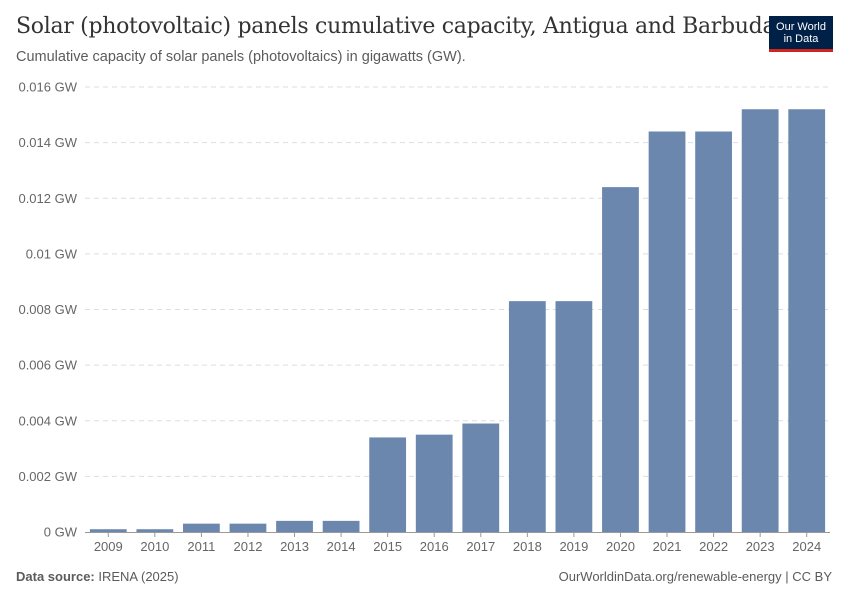 The image size is (850, 600). What do you see at coordinates (47, 476) in the screenshot?
I see `y-tick-label: 0.002 GW` at bounding box center [47, 476].